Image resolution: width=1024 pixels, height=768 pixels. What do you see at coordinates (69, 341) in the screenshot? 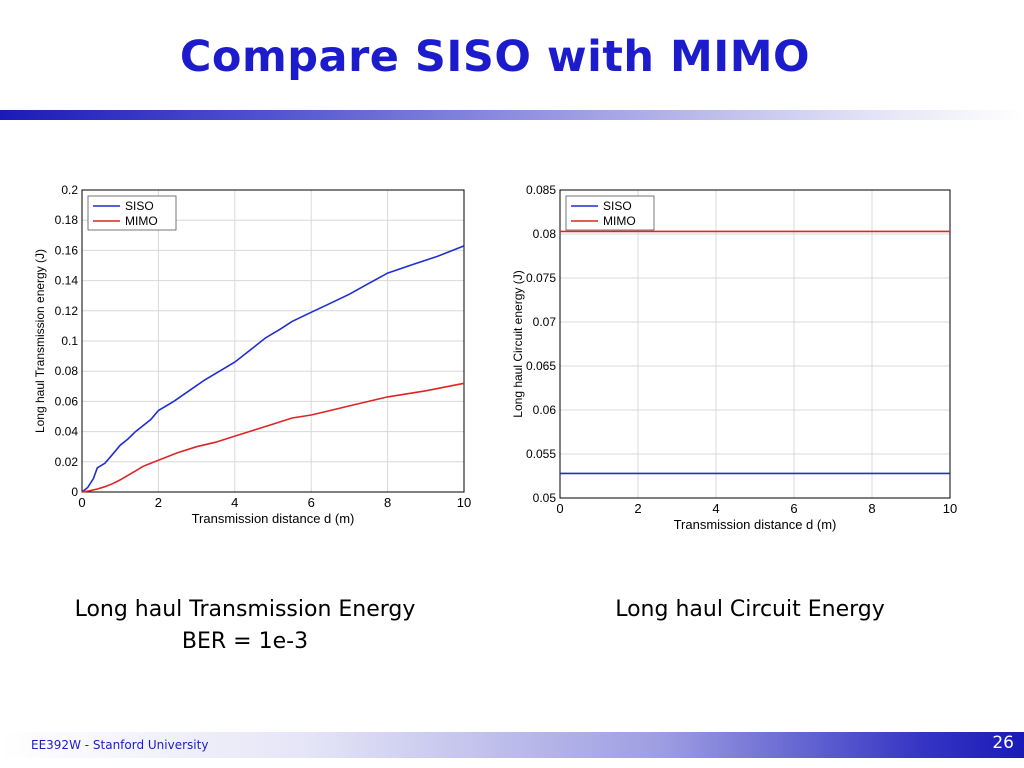
I see `y-tick-label: 0.1` at bounding box center [69, 341].